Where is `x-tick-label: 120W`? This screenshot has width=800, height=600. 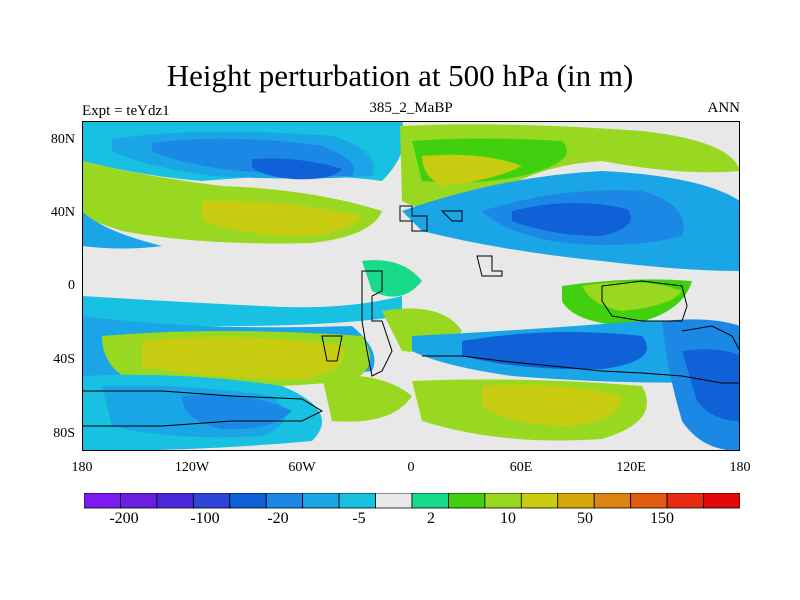 x-tick-label: 120W is located at coordinates (192, 467).